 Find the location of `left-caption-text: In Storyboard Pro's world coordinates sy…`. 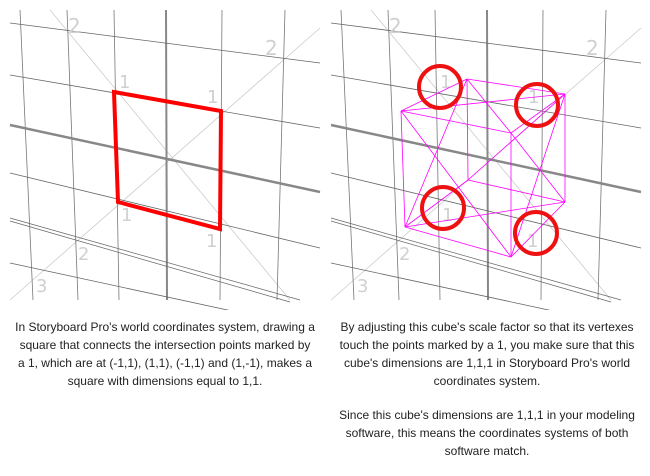

left-caption-text: In Storyboard Pro's world coordinates sy… is located at coordinates (165, 354).